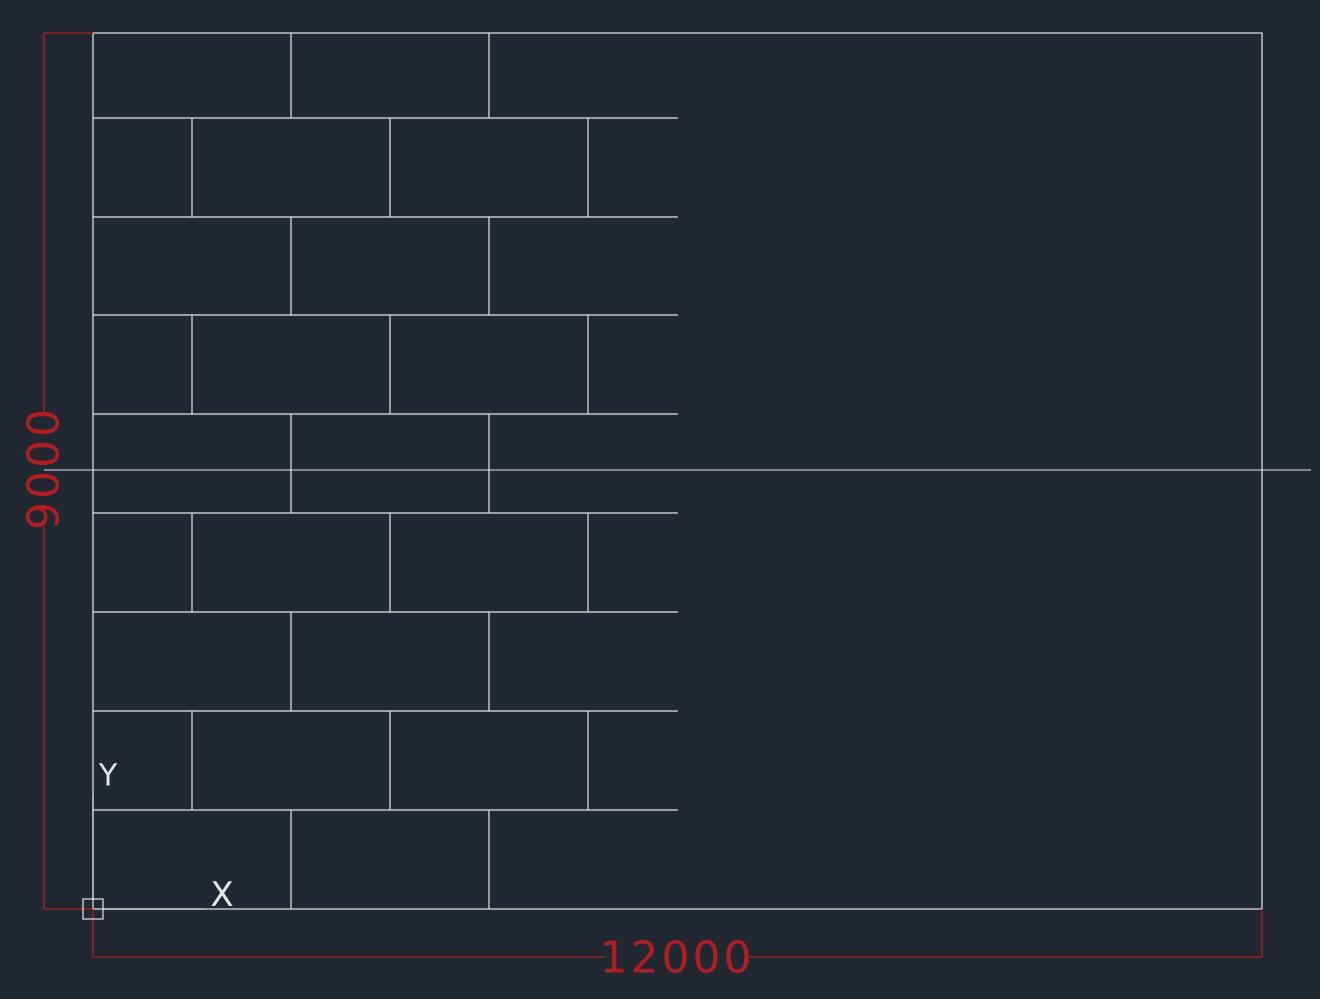  I want to click on height-dimension, so click(68, 471).